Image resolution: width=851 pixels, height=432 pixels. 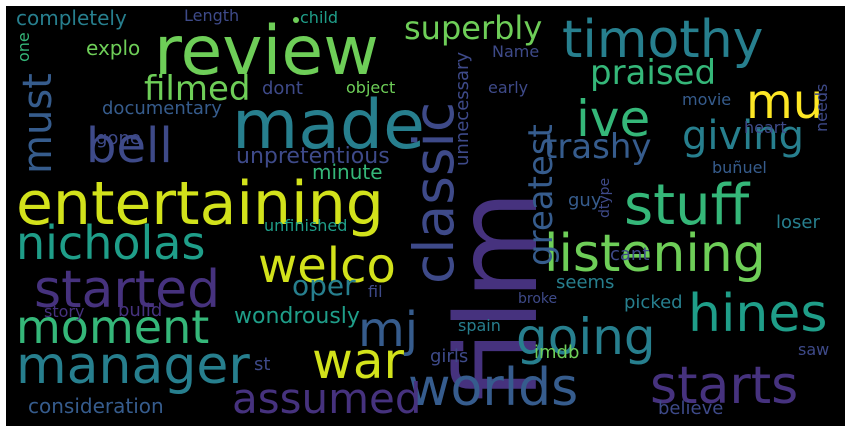 What do you see at coordinates (23, 47) in the screenshot?
I see `word-one: one` at bounding box center [23, 47].